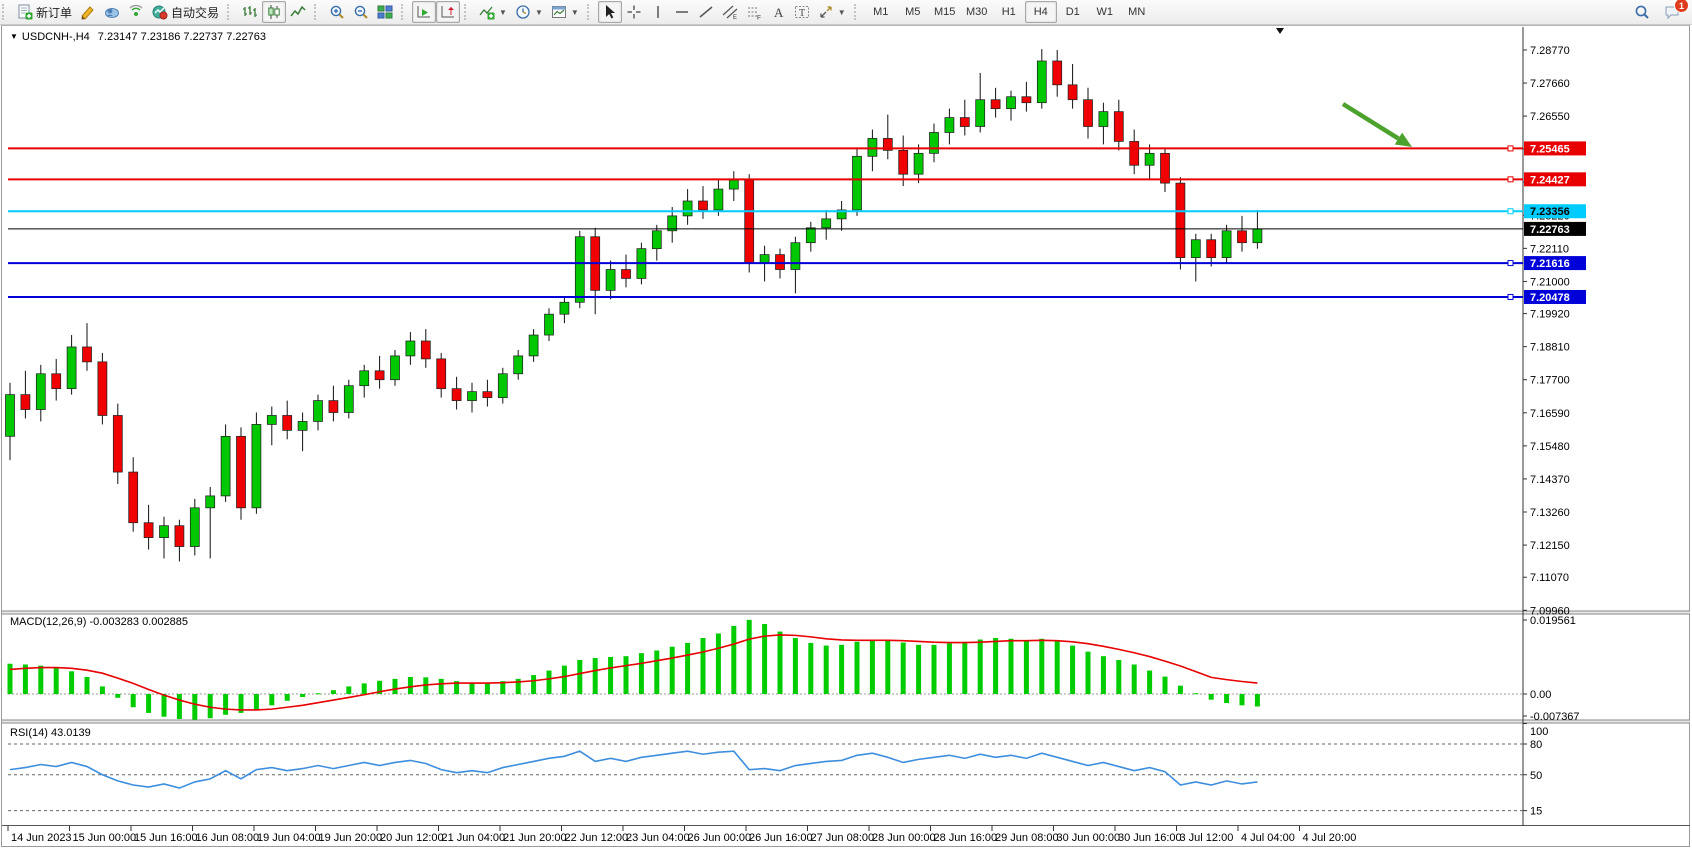 This screenshot has width=1692, height=848. I want to click on time-axis-label: 30 Jun 16:00, so click(1150, 838).